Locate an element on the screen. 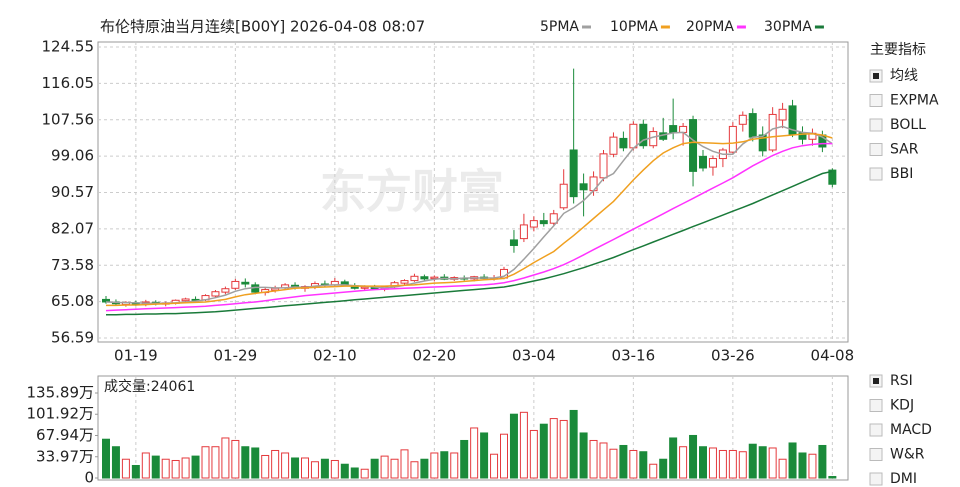 This screenshot has height=487, width=960. volume-tick-label: 101.92万 is located at coordinates (61, 414).